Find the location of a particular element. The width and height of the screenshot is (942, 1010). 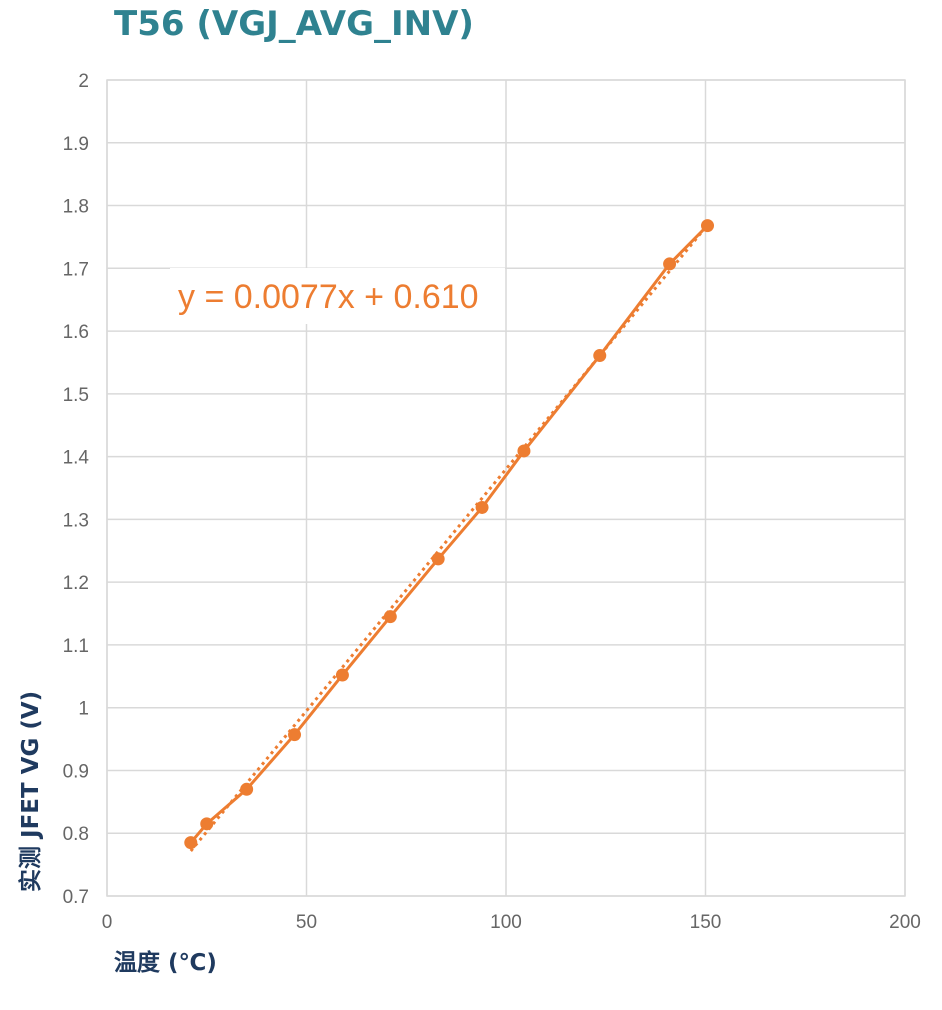

equation-background is located at coordinates (337, 296).